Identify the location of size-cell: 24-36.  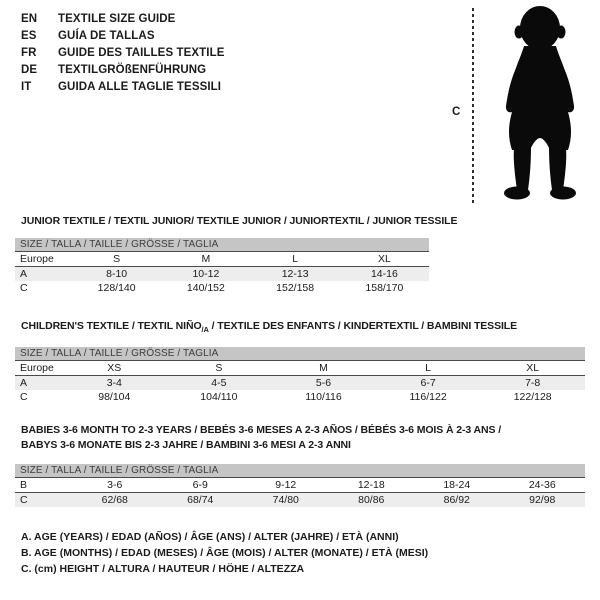
(542, 485).